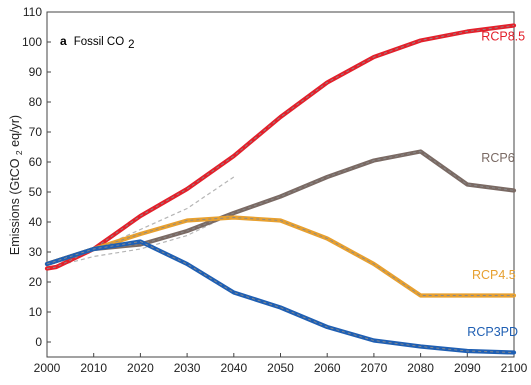 The image size is (531, 385). Describe the element at coordinates (19, 152) in the screenshot. I see `y-axis-title-subscript: 2` at that location.